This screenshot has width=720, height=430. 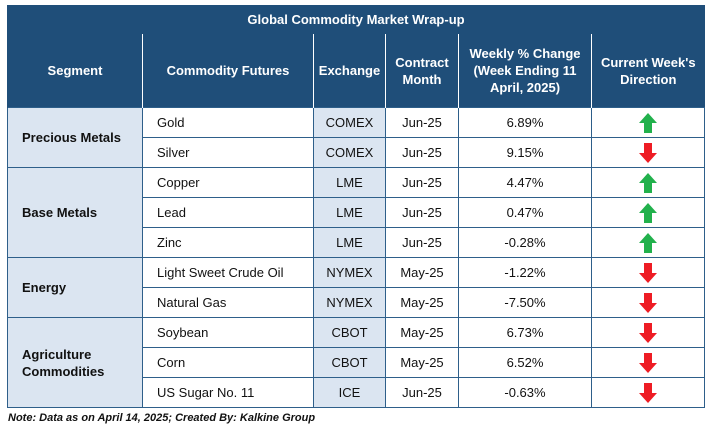 What do you see at coordinates (525, 272) in the screenshot?
I see `change-cell: -1.22%` at bounding box center [525, 272].